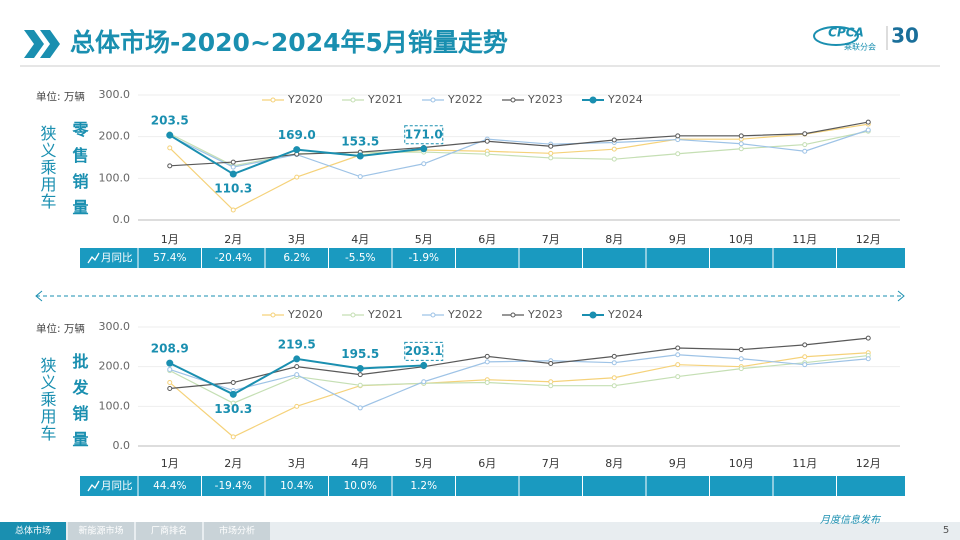 This screenshot has width=960, height=540. Describe the element at coordinates (545, 99) in the screenshot. I see `legend-label: Y2023` at that location.